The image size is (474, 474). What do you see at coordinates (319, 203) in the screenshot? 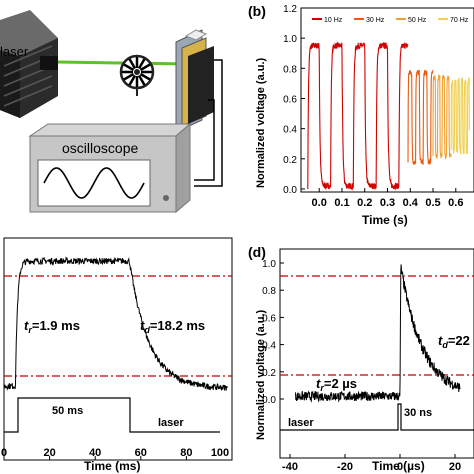
I see `panel-b-xtick-label: 0.0` at bounding box center [319, 203].